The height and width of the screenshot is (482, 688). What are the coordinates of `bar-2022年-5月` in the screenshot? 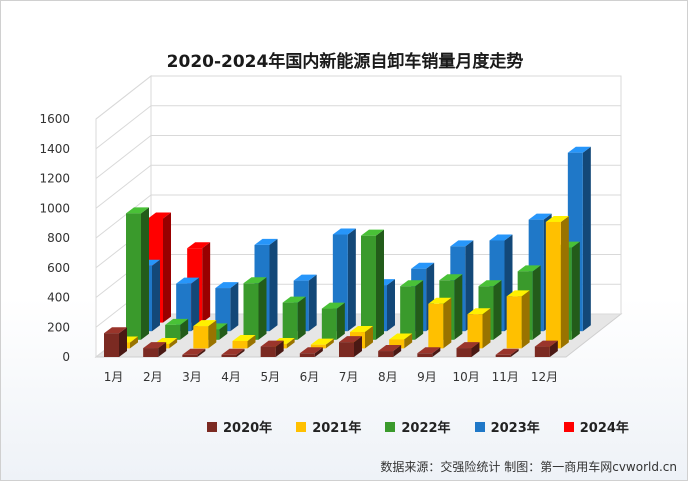 It's located at (294, 318).